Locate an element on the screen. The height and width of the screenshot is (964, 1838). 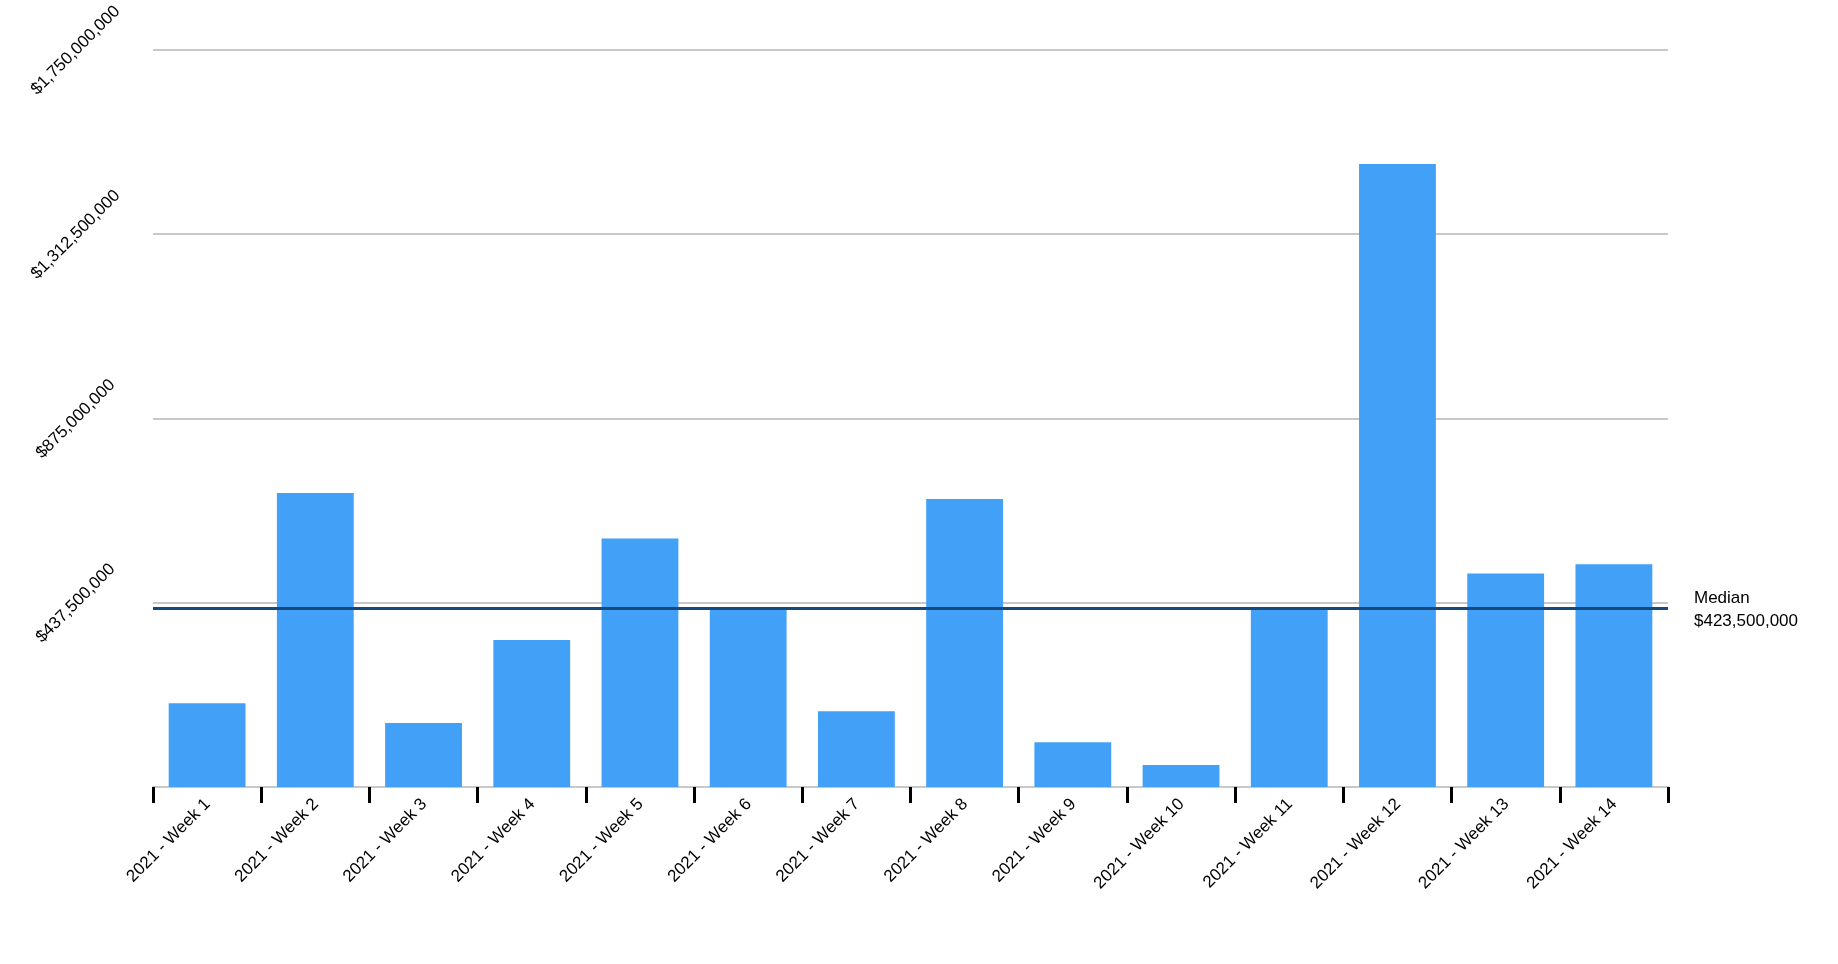
ref-line-label: Median $423,500,000 is located at coordinates (1746, 608).